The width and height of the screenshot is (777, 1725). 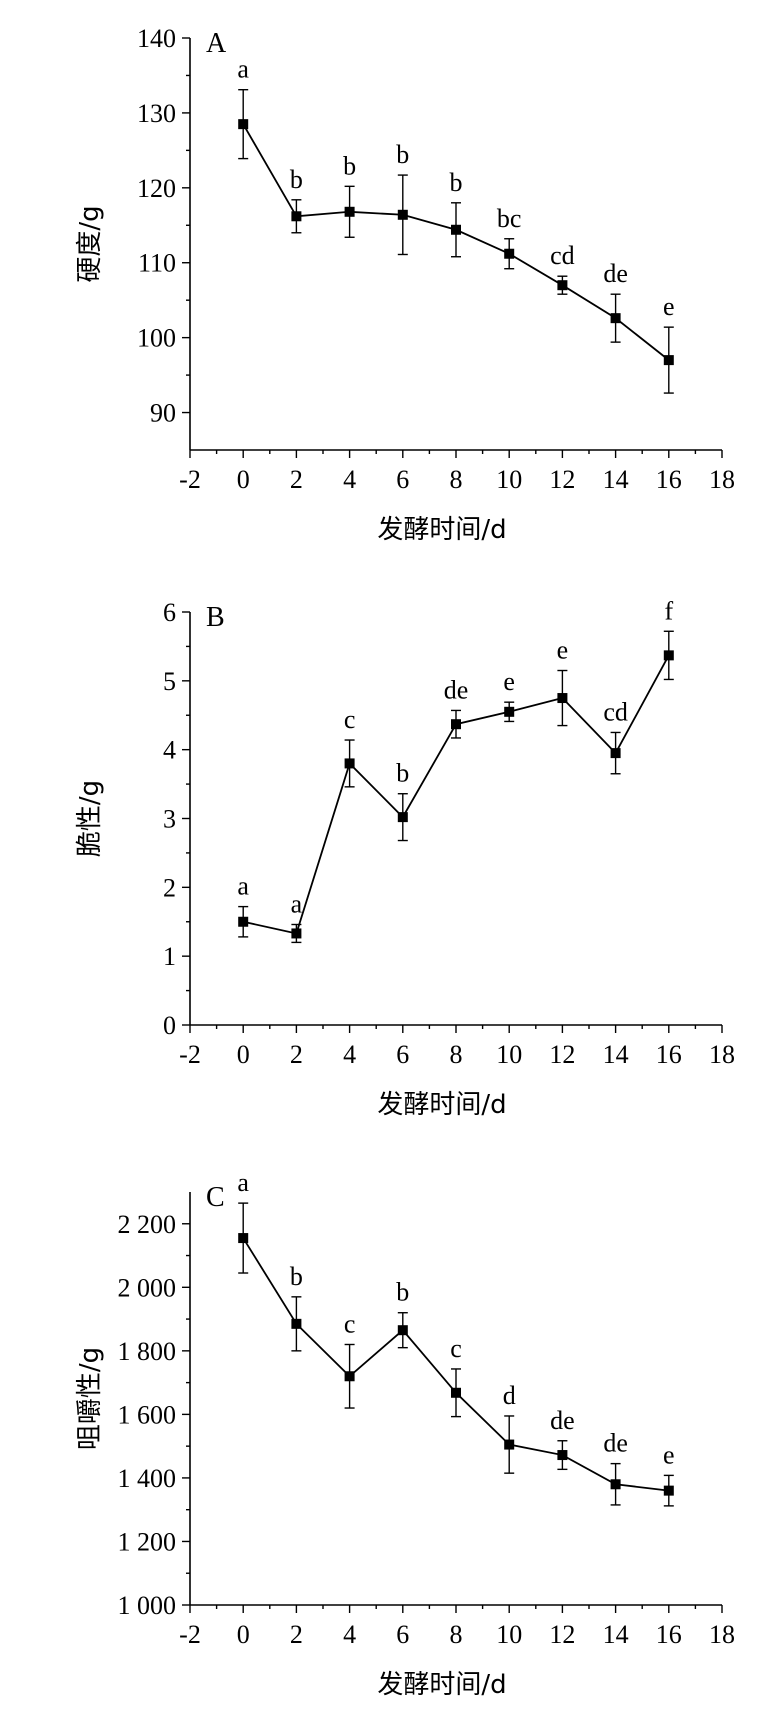 What do you see at coordinates (156, 38) in the screenshot?
I see `y-tick-label: 140` at bounding box center [156, 38].